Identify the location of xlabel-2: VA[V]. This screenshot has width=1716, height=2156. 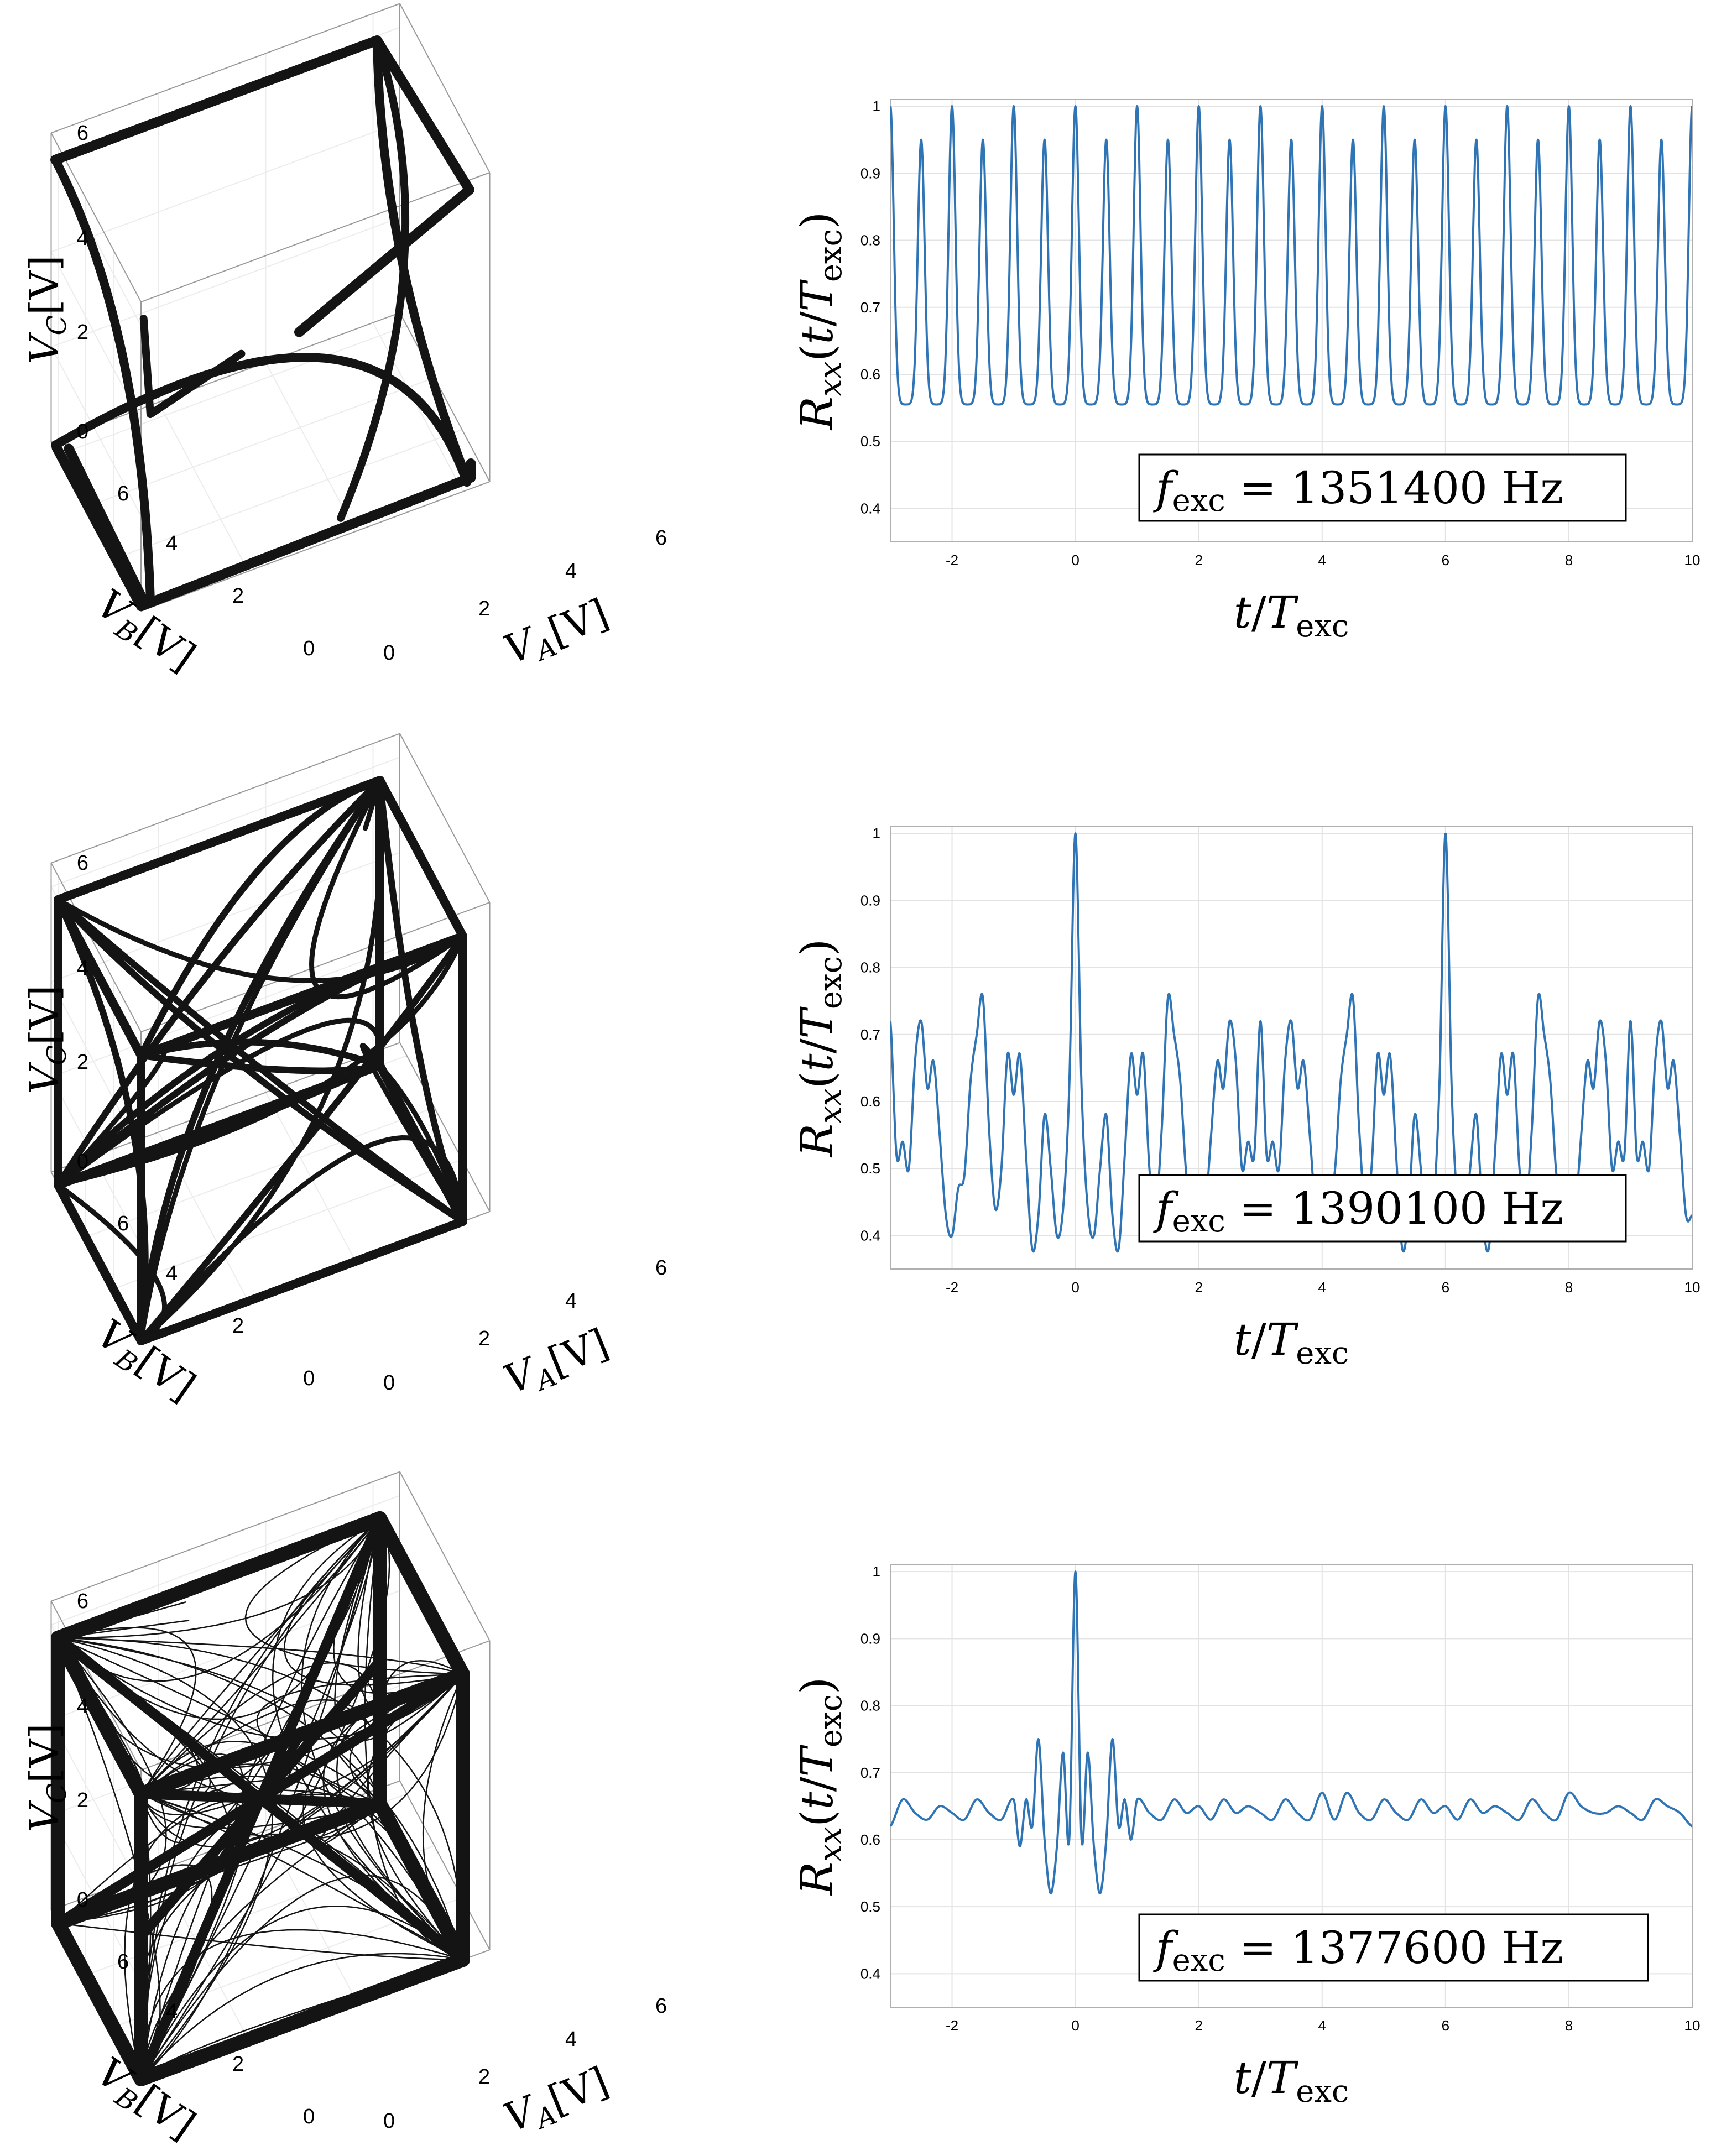
(557, 1363).